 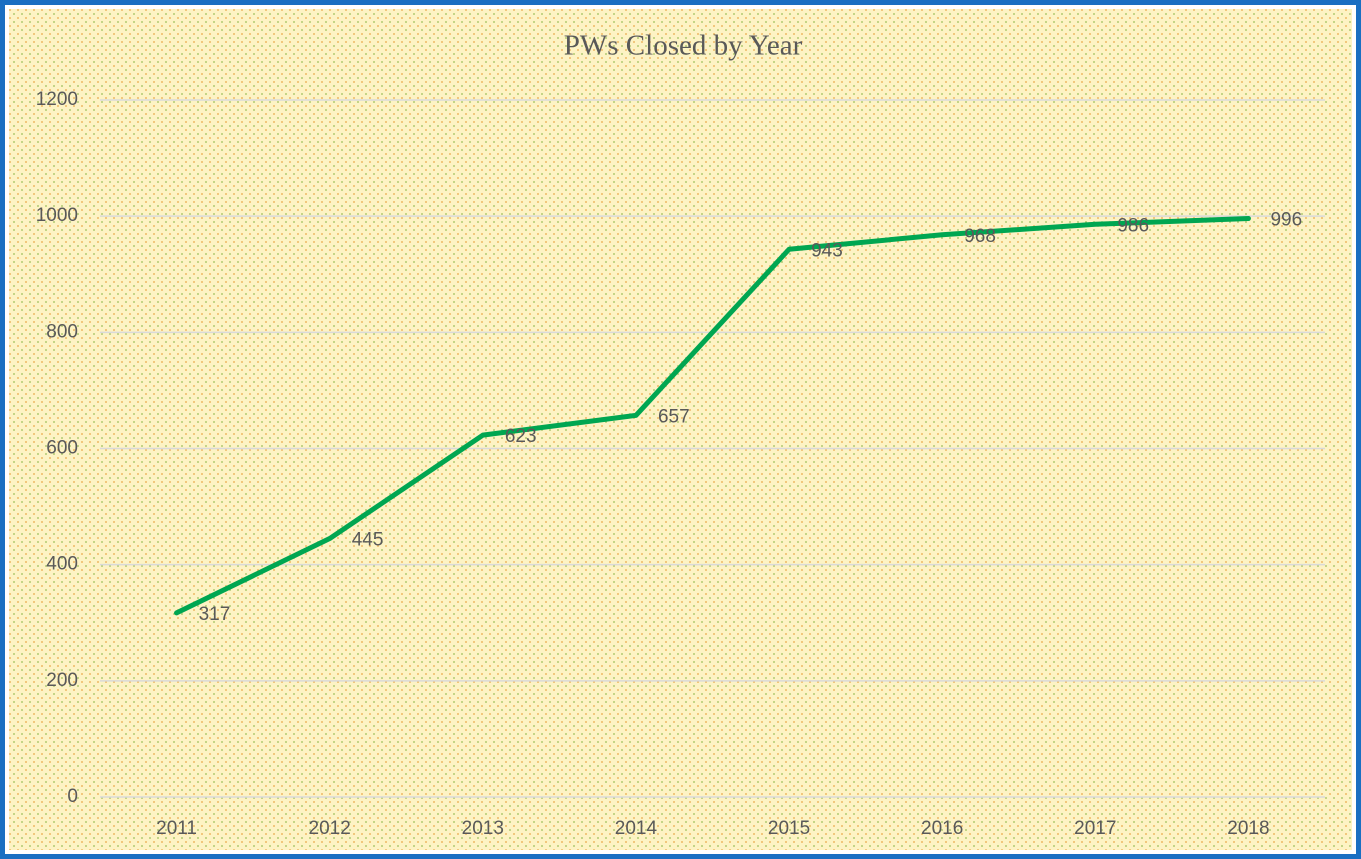 I want to click on chart-title: PWs Closed by Year, so click(x=683, y=46).